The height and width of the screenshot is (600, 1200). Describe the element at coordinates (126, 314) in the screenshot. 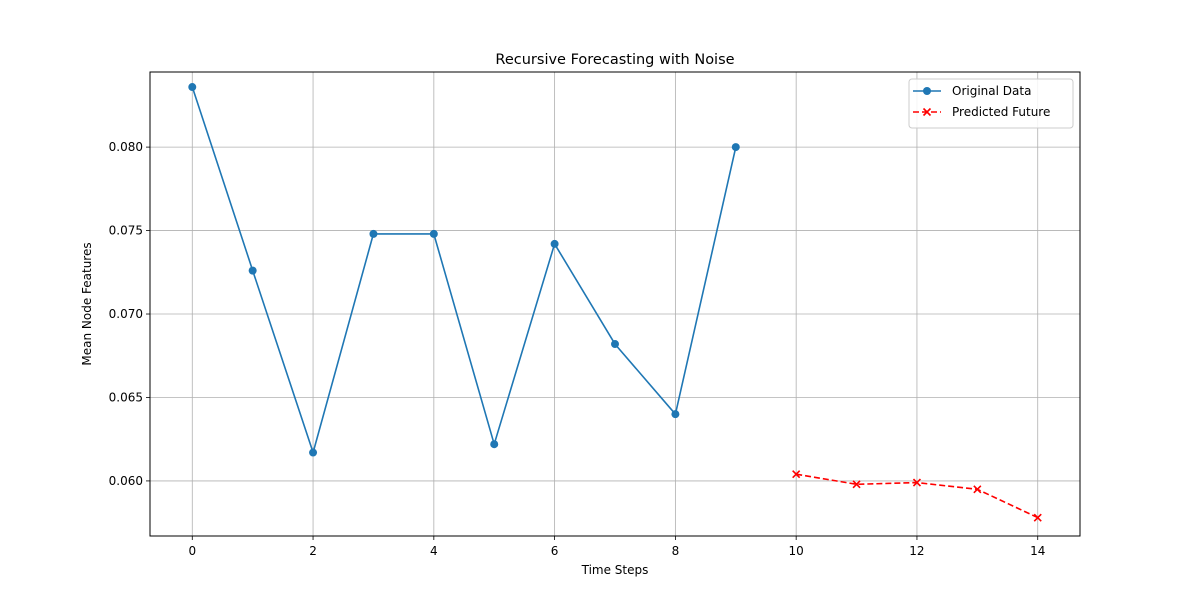

I see `y-tick-label: 0.070` at that location.